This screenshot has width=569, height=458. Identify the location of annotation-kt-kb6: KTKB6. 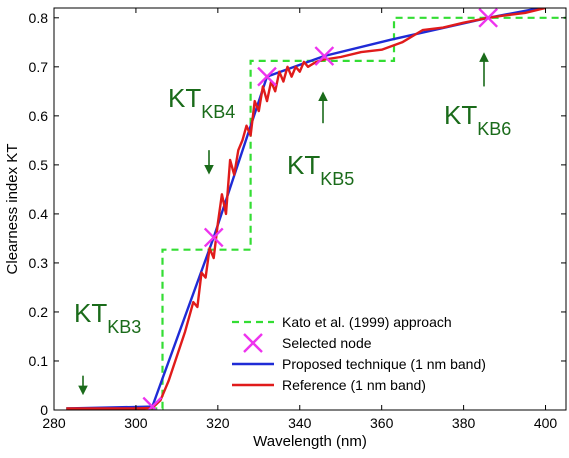
(477, 95).